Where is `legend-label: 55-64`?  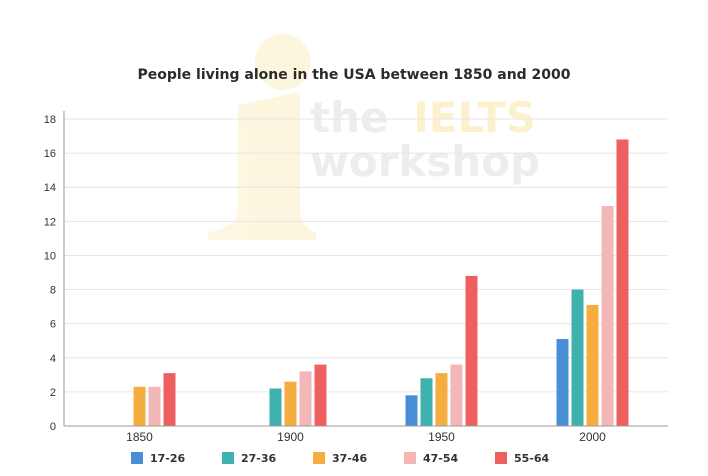
legend-label: 55-64 is located at coordinates (532, 458).